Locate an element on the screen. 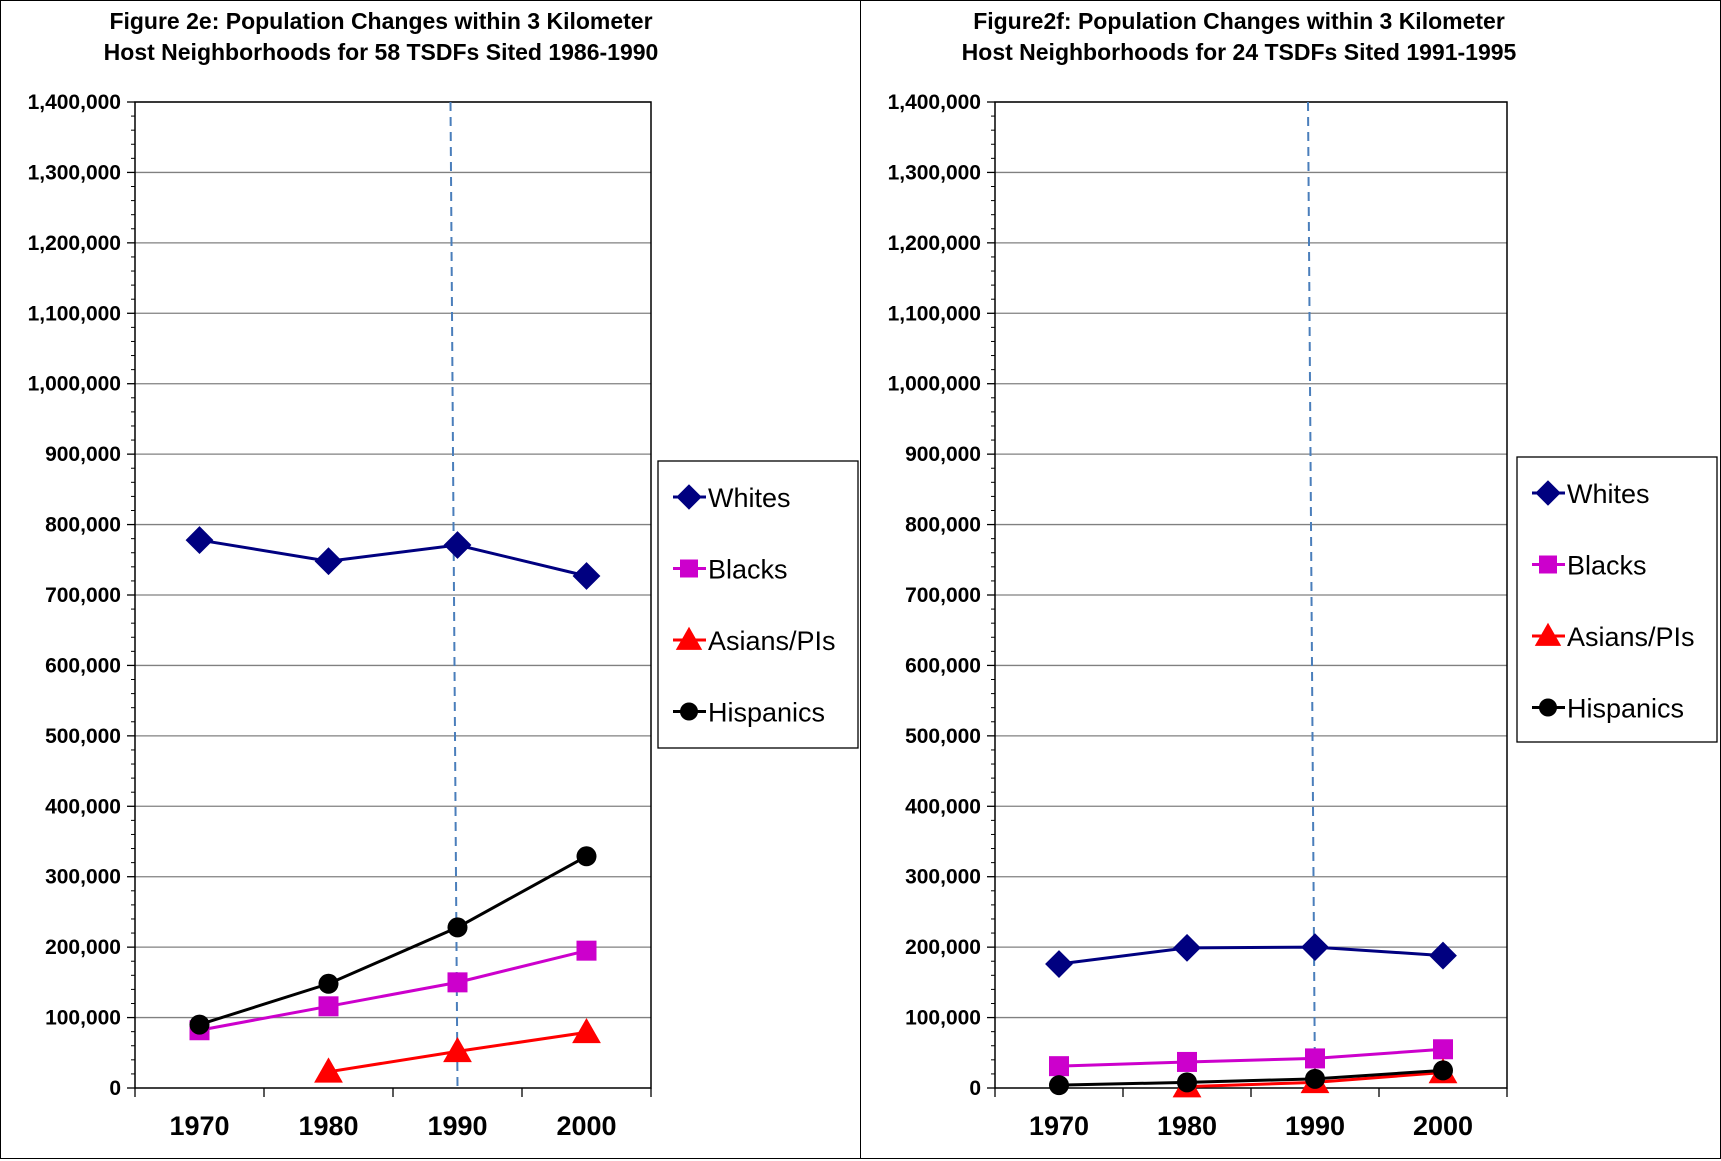 The image size is (1721, 1161). legend-entry: Asians/PIs is located at coordinates (754, 641).